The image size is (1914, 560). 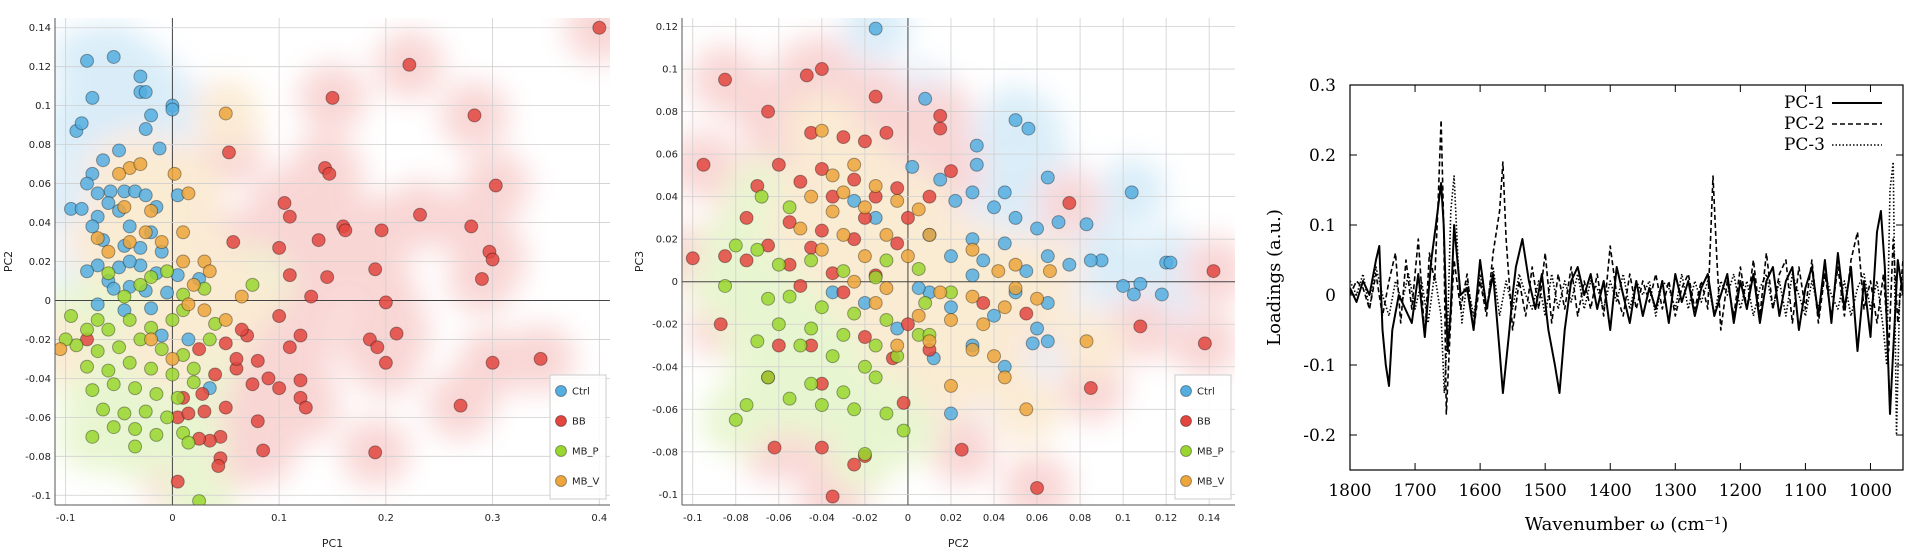 I want to click on legend: Ctrl BB MB_P MB_V, so click(x=1203, y=437).